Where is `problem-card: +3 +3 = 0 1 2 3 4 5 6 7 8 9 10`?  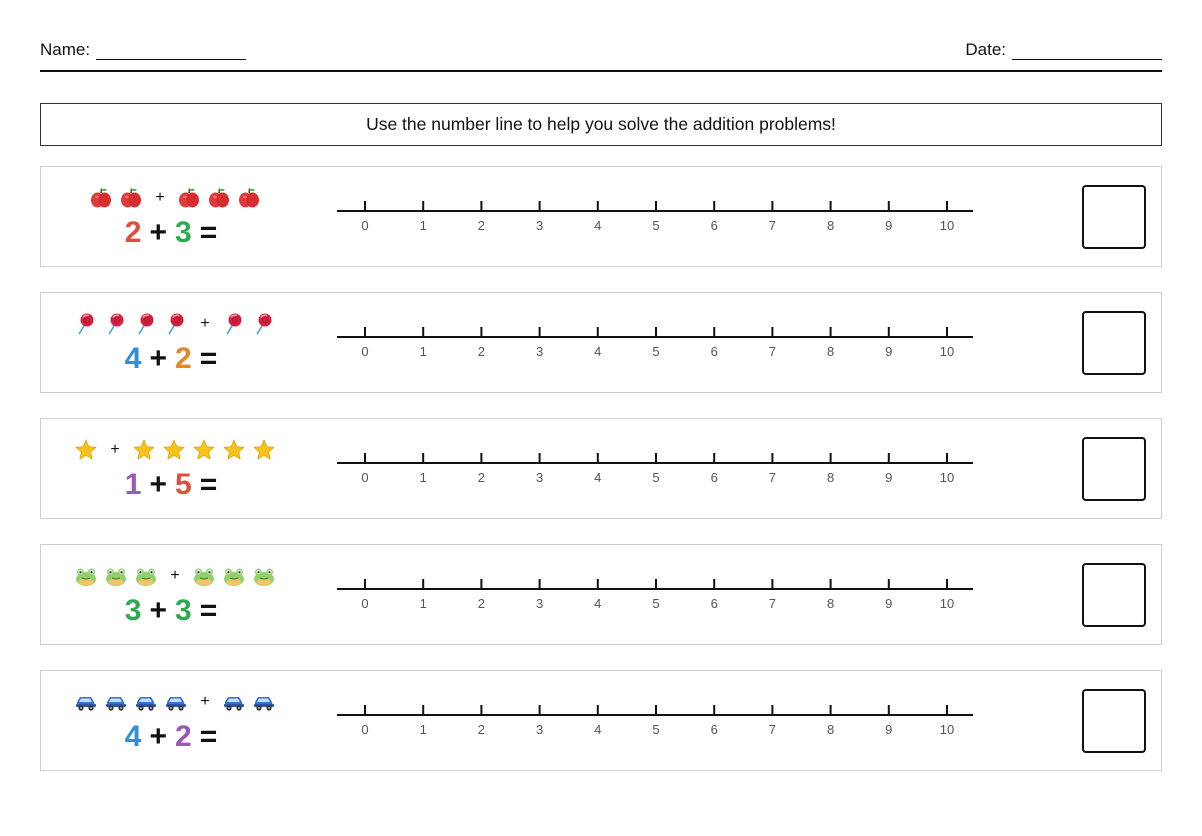 problem-card: +3 +3 = 0 1 2 3 4 5 6 7 8 9 10 is located at coordinates (601, 594).